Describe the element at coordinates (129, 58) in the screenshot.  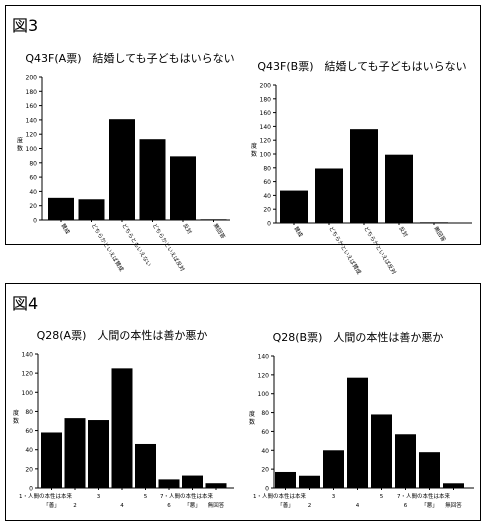
I see `chart-title: Q43F(A票) 結婚しても子どもはいらない` at that location.